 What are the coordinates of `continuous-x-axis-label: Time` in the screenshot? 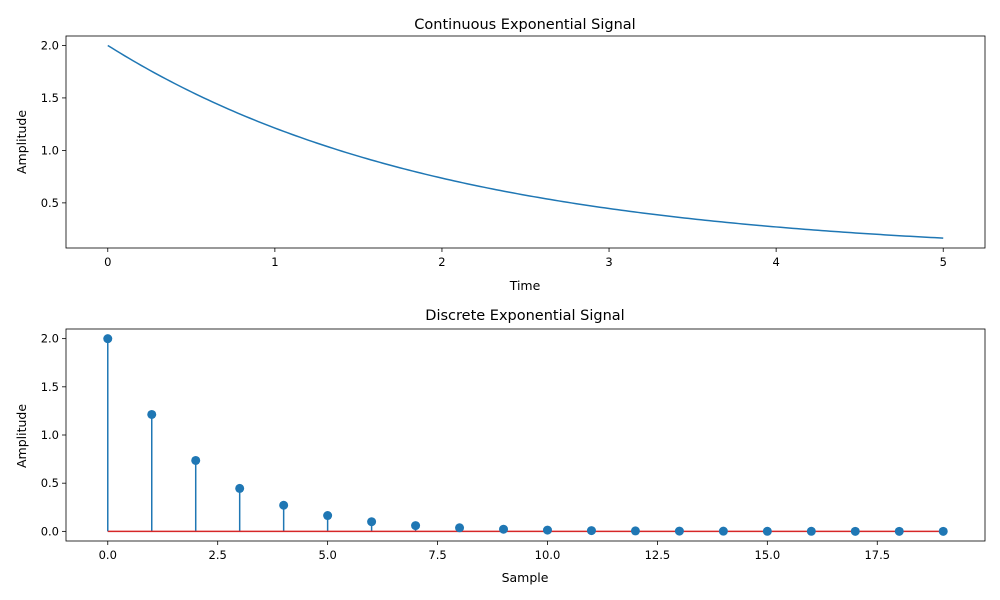 It's located at (525, 285).